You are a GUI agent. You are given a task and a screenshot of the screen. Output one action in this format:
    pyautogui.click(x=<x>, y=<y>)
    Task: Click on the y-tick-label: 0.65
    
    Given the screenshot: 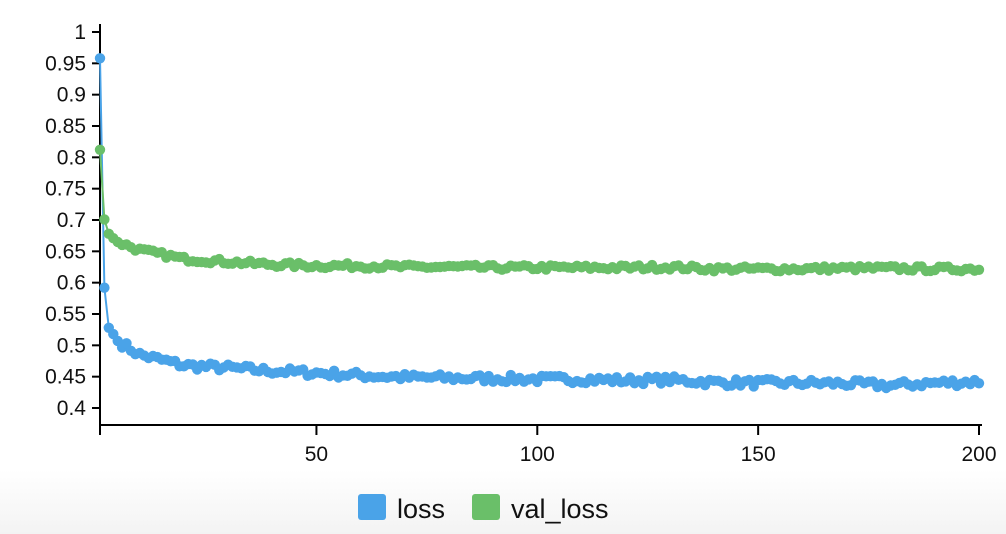 What is the action you would take?
    pyautogui.click(x=65, y=251)
    